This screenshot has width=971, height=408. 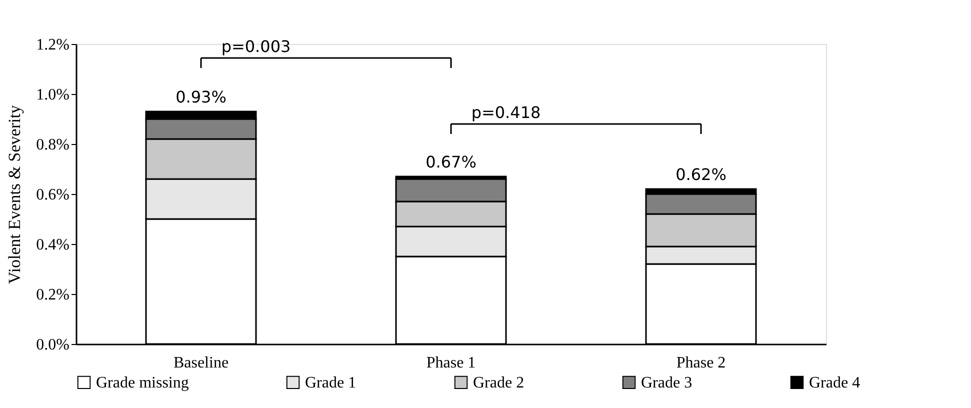 I want to click on y-tick-label: 0.4%, so click(x=53, y=245).